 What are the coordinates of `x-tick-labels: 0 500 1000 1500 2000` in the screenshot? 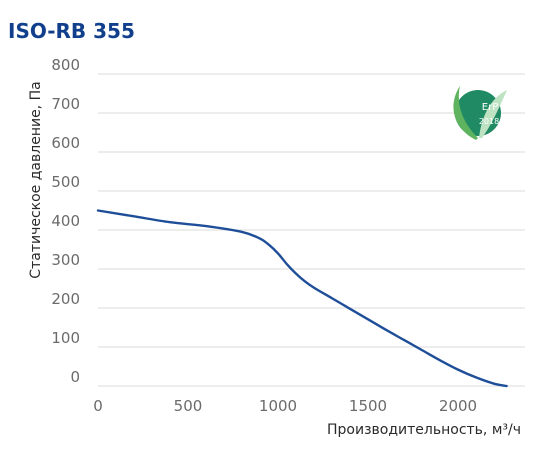 It's located at (285, 406).